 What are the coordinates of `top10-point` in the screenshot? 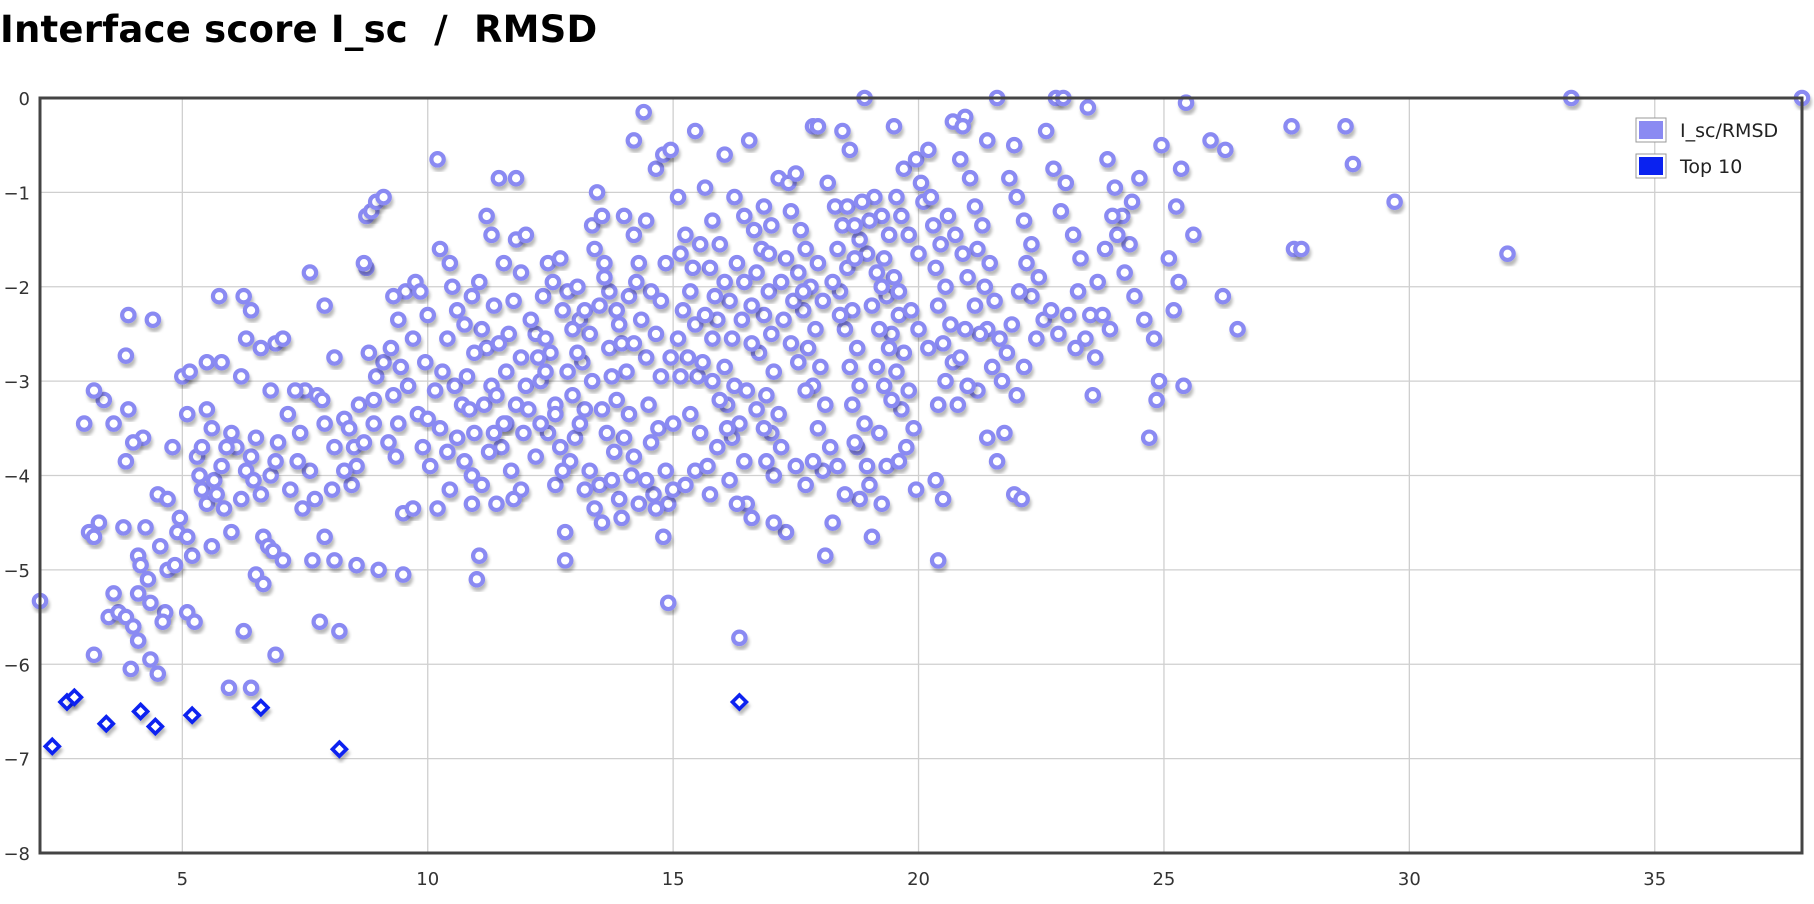 It's located at (52, 746).